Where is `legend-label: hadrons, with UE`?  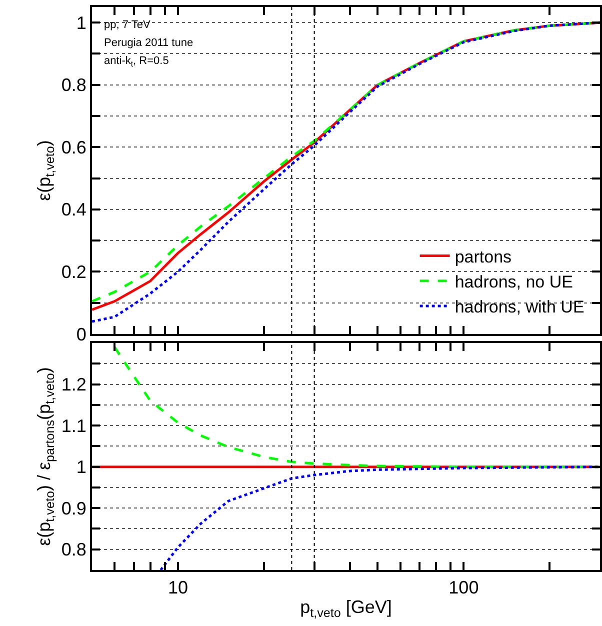 legend-label: hadrons, with UE is located at coordinates (519, 307).